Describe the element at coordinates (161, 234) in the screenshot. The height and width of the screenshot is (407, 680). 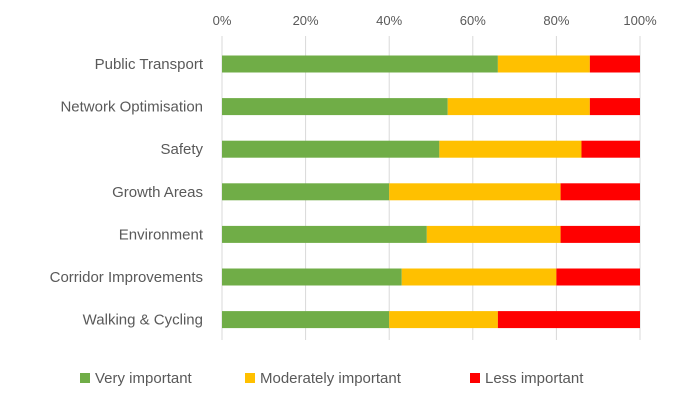
I see `category-label: Environment` at that location.